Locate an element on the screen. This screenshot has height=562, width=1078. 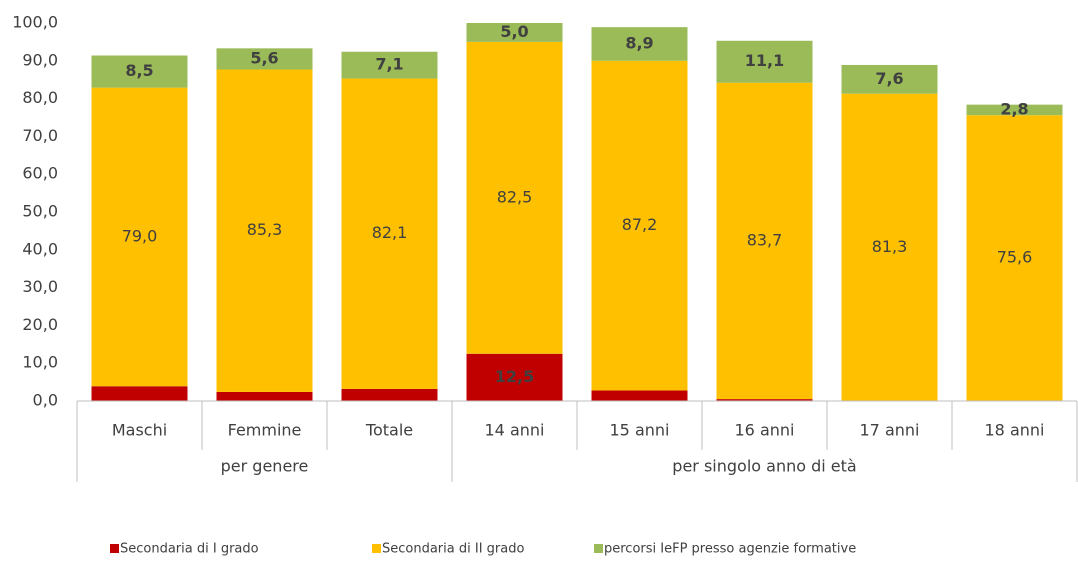
x-tick-label: 16 anni is located at coordinates (765, 430).